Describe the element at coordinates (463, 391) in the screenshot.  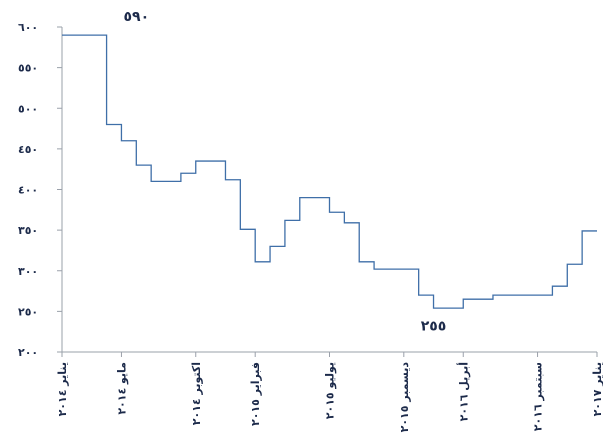
I see `x-tick-label: أبريل ٢٠١٦` at that location.